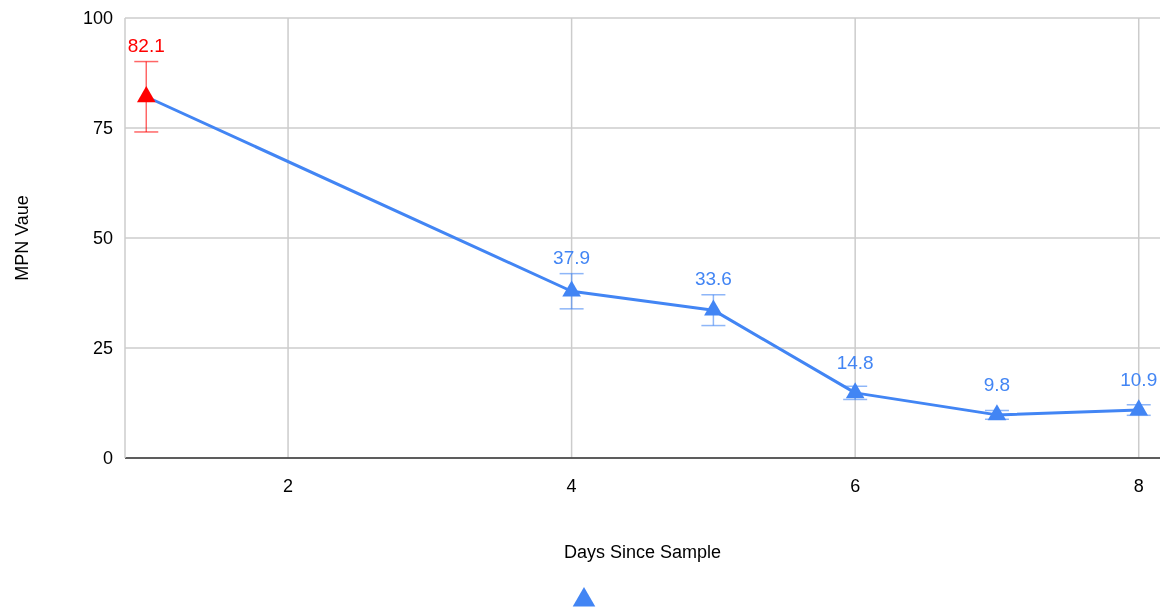  What do you see at coordinates (1138, 486) in the screenshot?
I see `x-tick-label: 8` at bounding box center [1138, 486].